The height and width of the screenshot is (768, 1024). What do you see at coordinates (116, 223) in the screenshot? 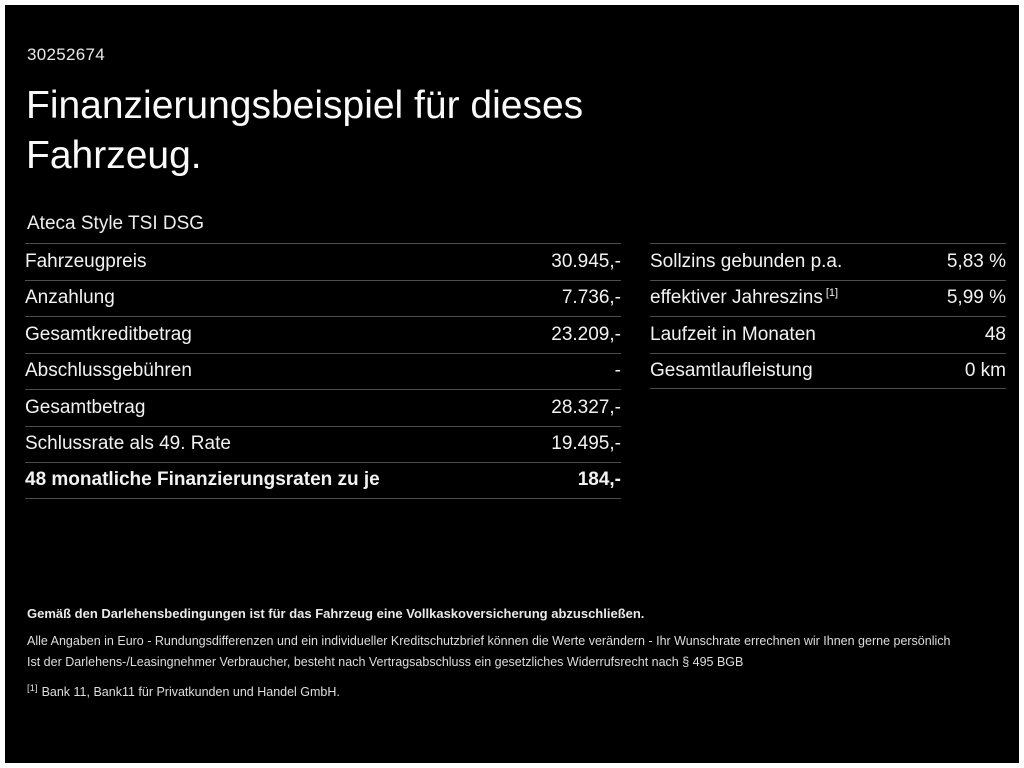
I see `vehicle-model: Ateca Style TSI DSG` at bounding box center [116, 223].